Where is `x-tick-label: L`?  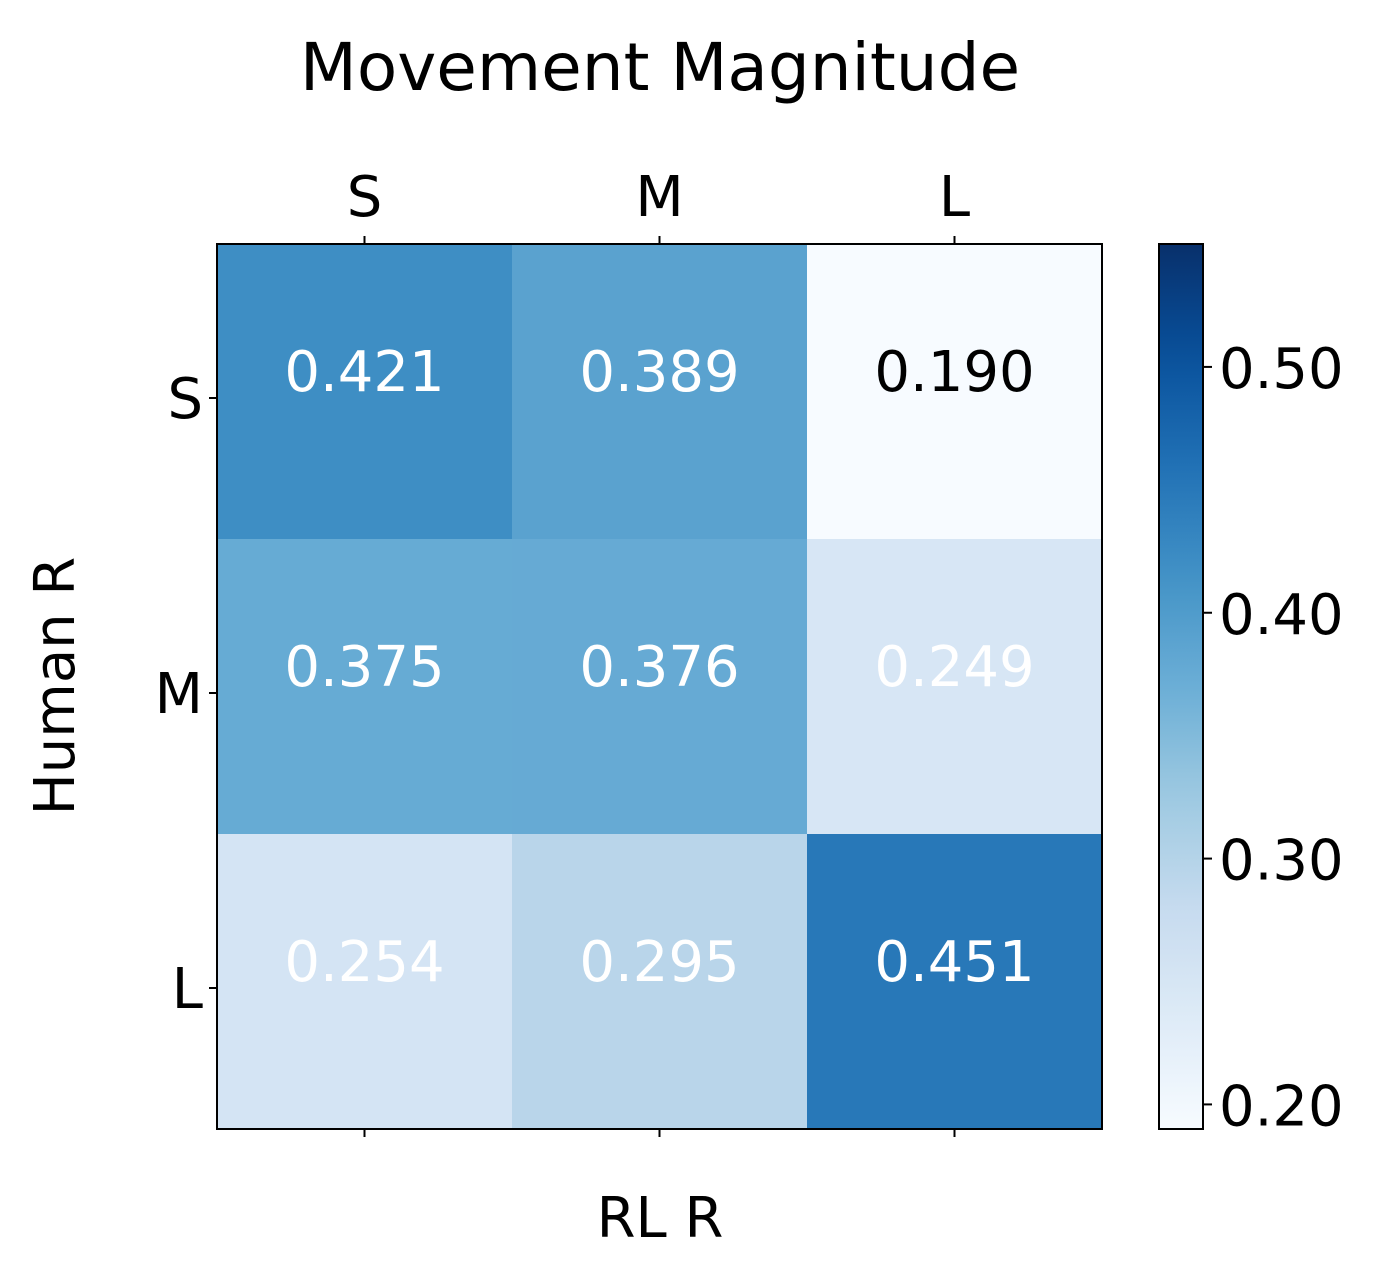 x-tick-label: L is located at coordinates (954, 197).